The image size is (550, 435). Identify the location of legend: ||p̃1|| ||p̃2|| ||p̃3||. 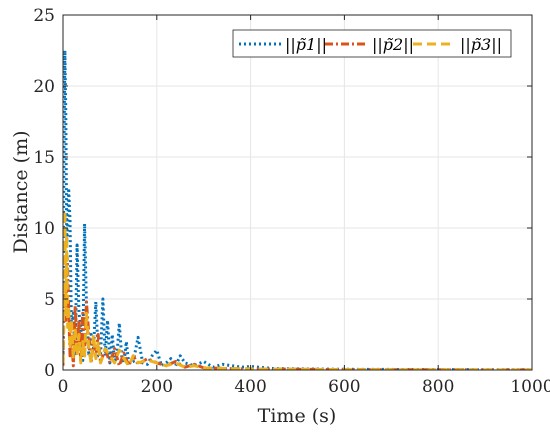
(372, 43).